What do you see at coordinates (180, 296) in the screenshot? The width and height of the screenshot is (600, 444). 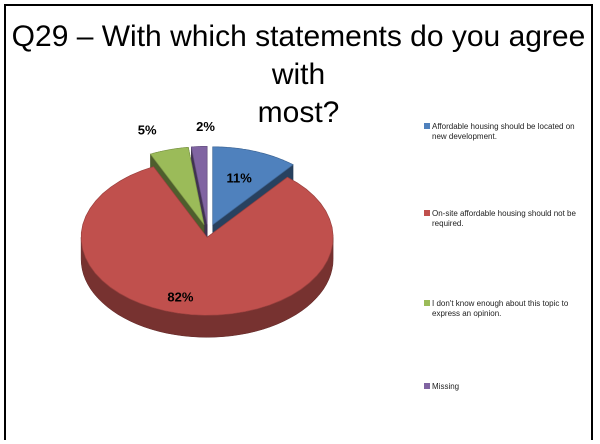 I see `data-label-2: 82%` at bounding box center [180, 296].